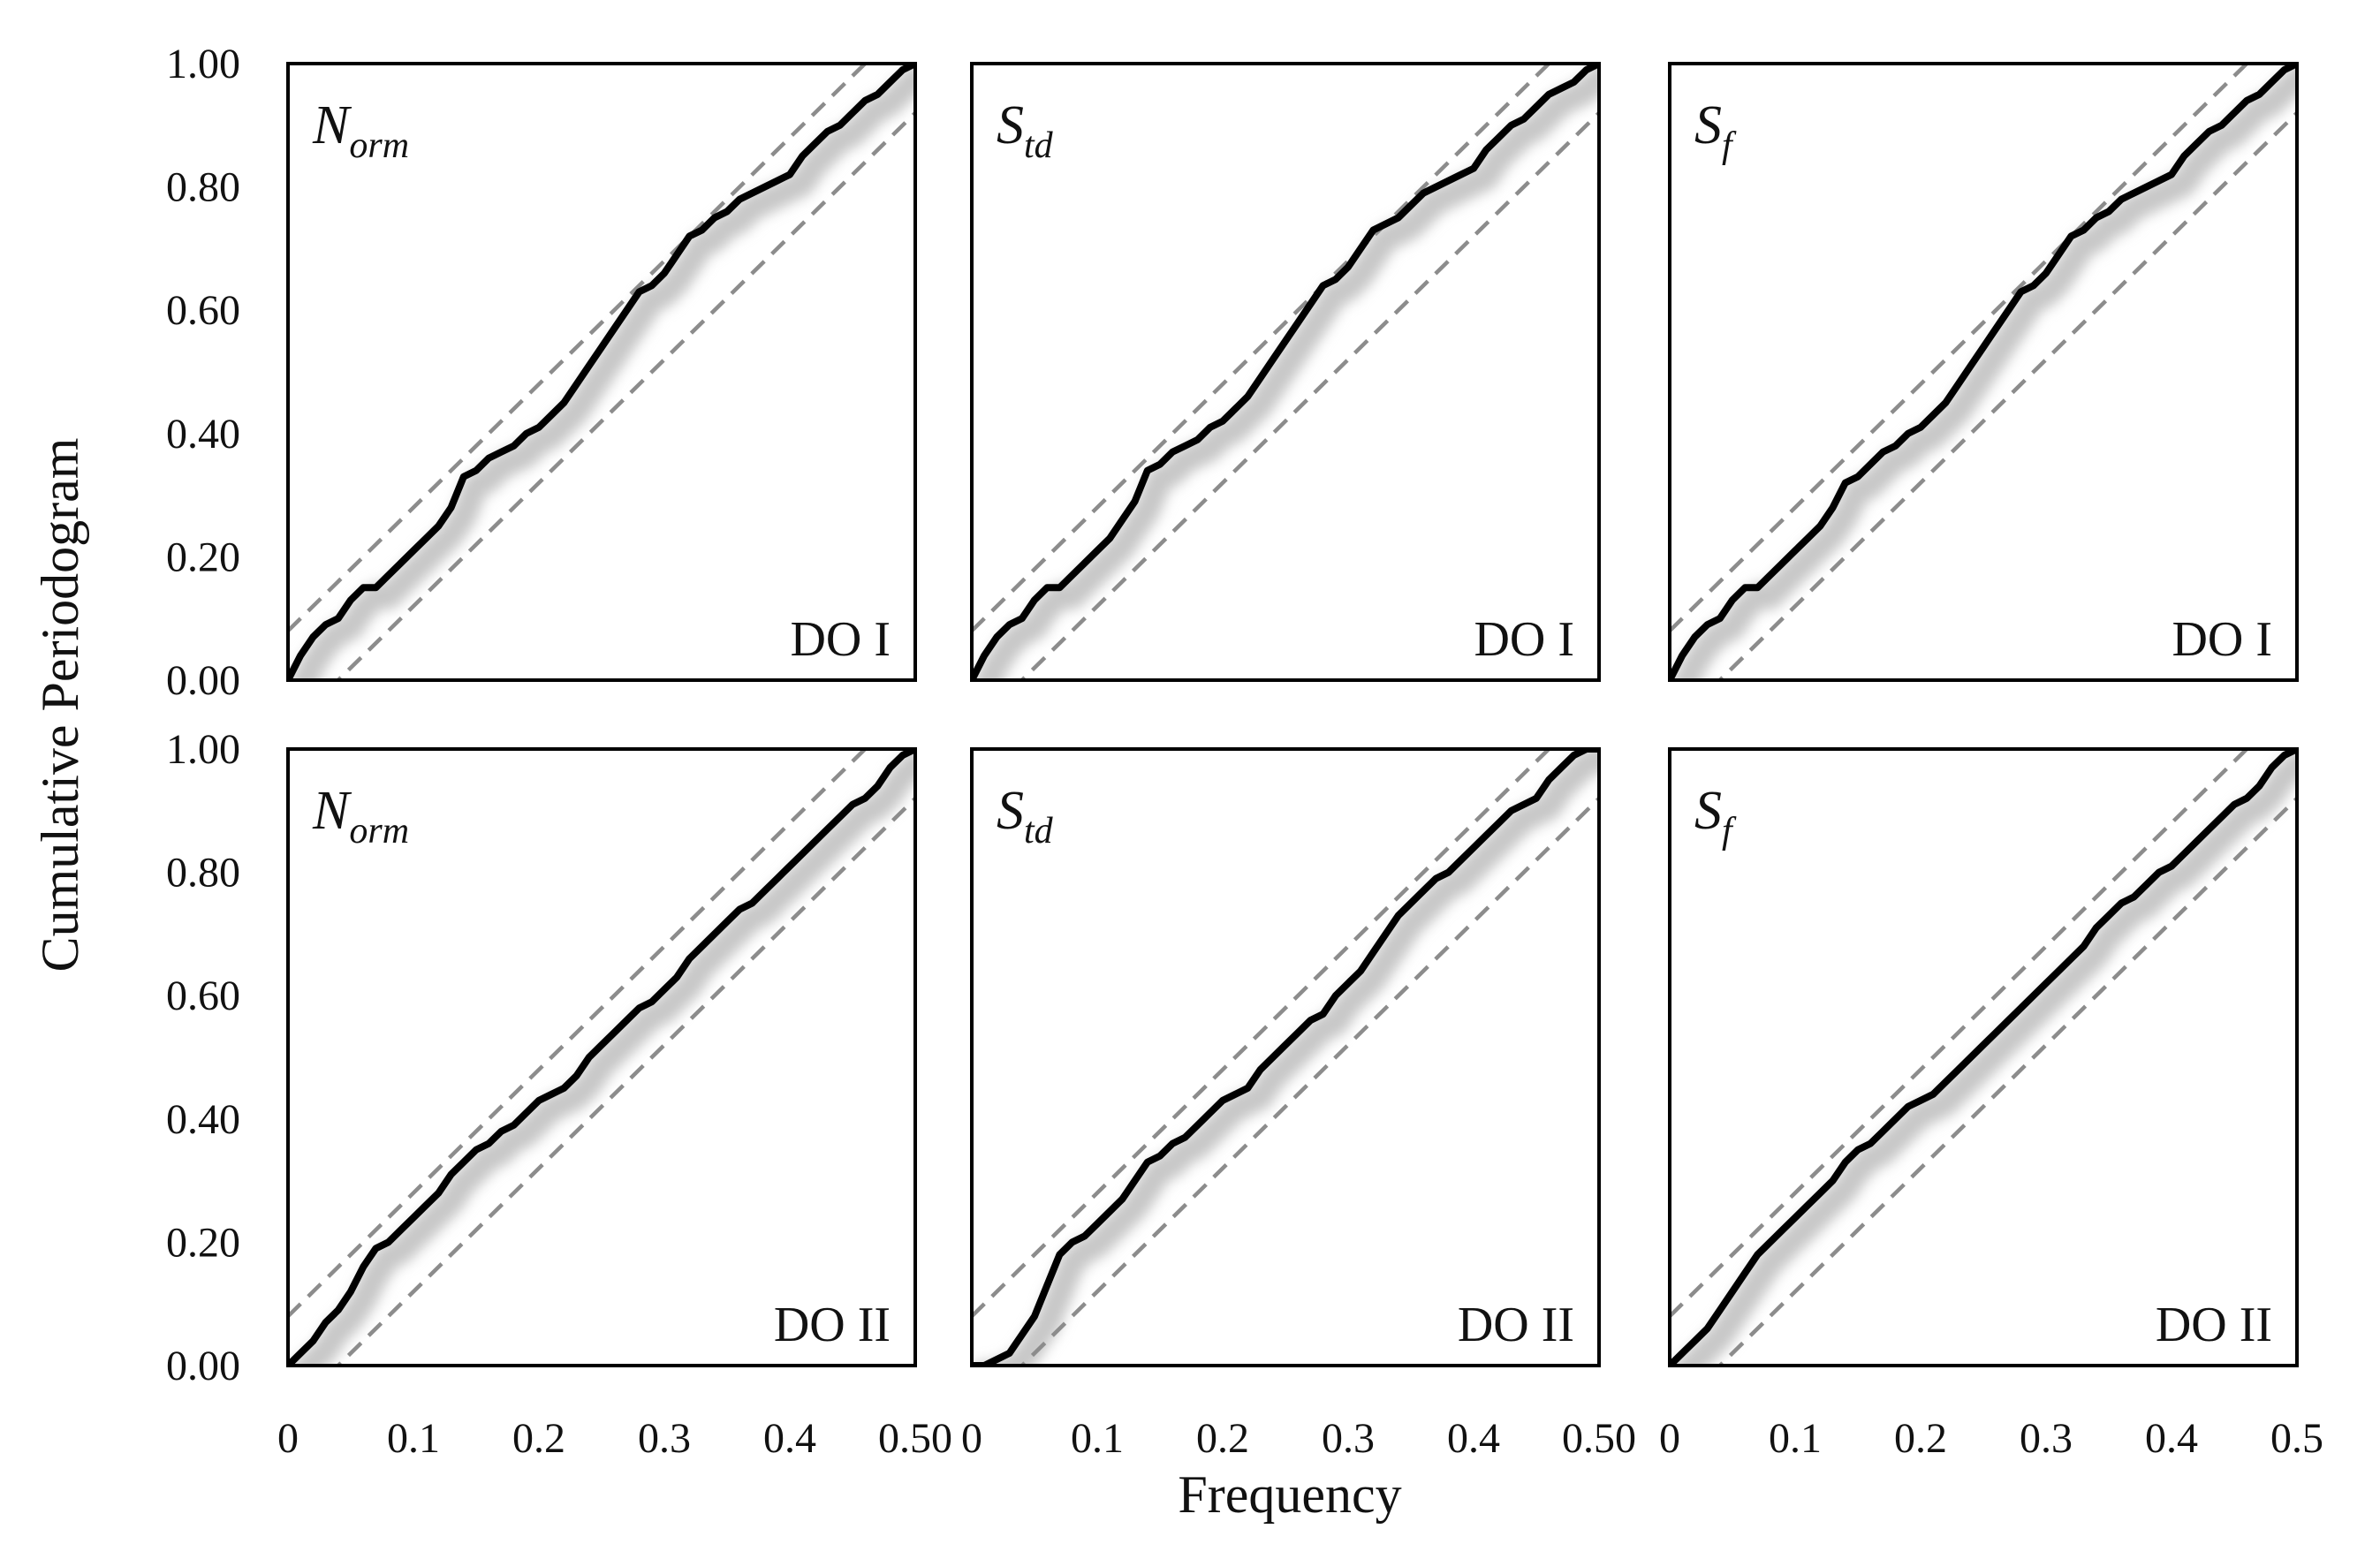  I want to click on panel-5: Std DO II, so click(1285, 1057).